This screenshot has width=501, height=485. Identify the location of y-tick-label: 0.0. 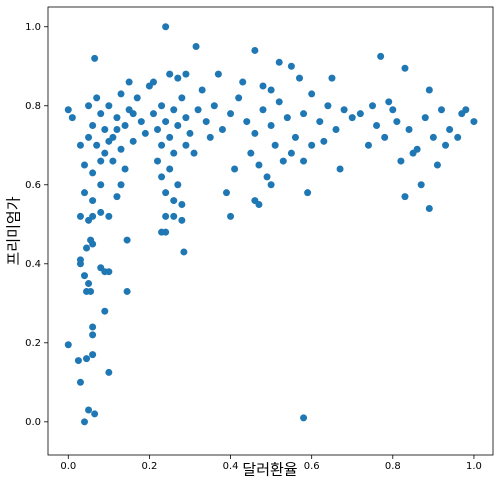
(33, 422).